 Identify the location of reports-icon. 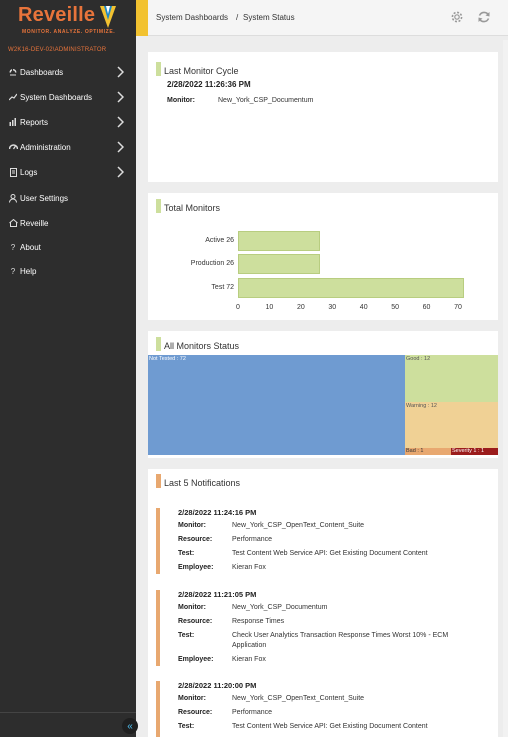
(13, 122).